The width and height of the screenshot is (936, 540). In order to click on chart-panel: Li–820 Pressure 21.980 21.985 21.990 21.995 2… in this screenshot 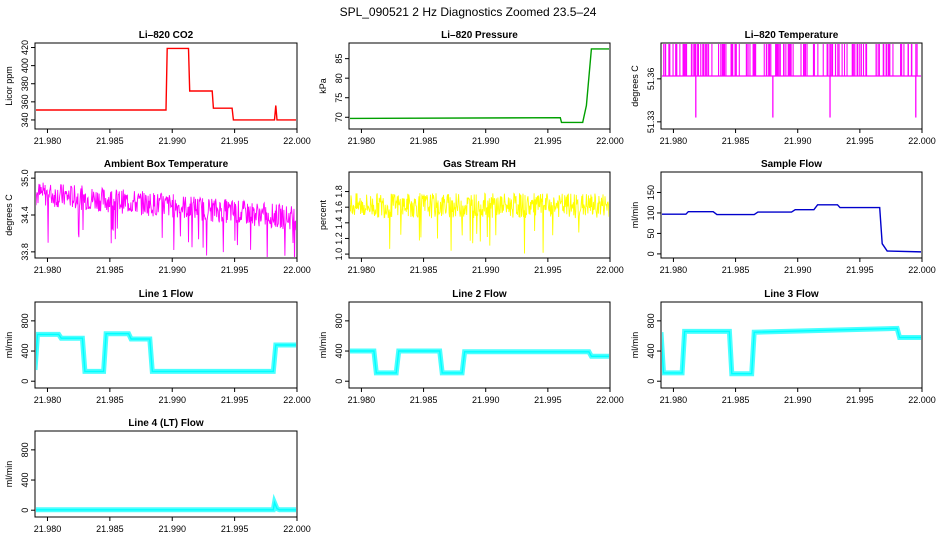, I will do `click(471, 88)`.